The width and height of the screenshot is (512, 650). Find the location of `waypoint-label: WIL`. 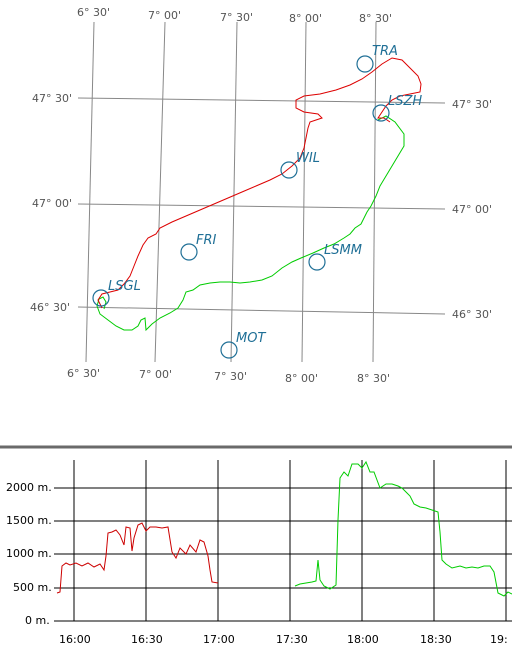

waypoint-label: WIL is located at coordinates (308, 158).